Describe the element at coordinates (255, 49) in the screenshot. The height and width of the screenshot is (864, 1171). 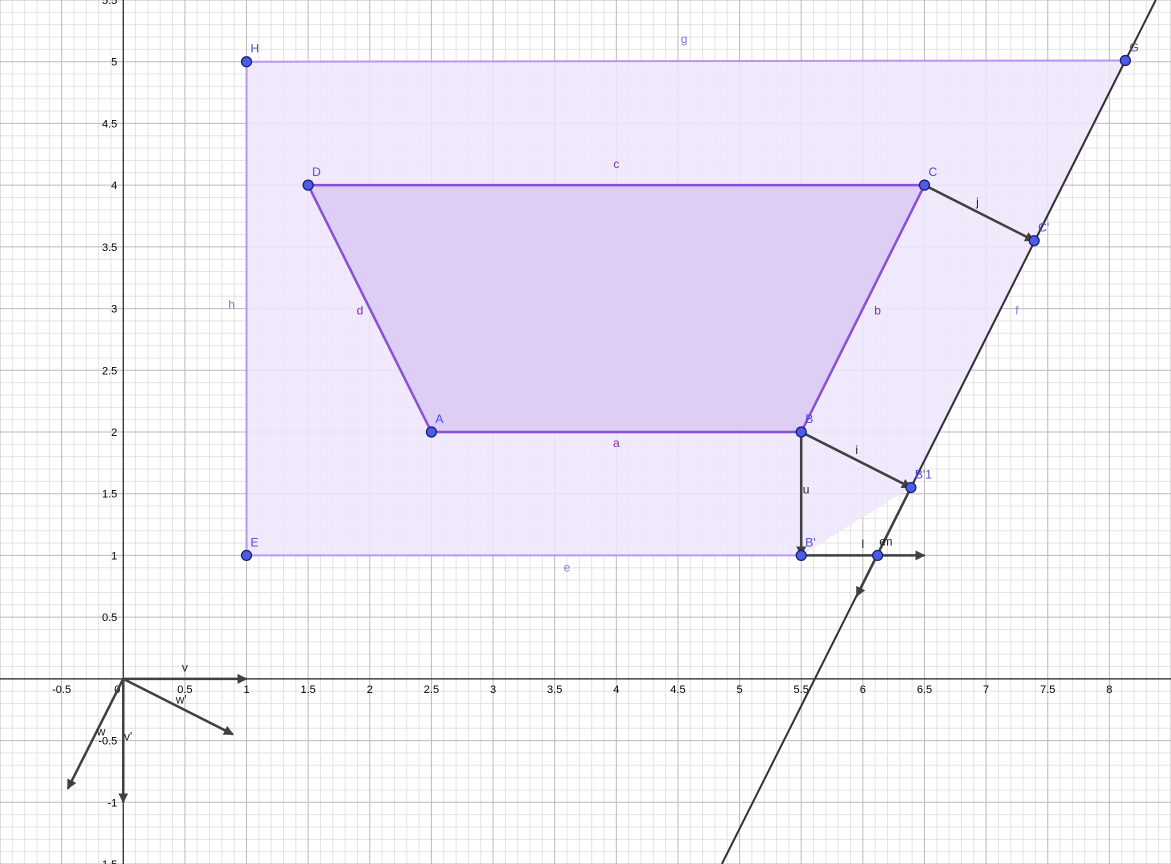
I see `point-label-H: H` at that location.